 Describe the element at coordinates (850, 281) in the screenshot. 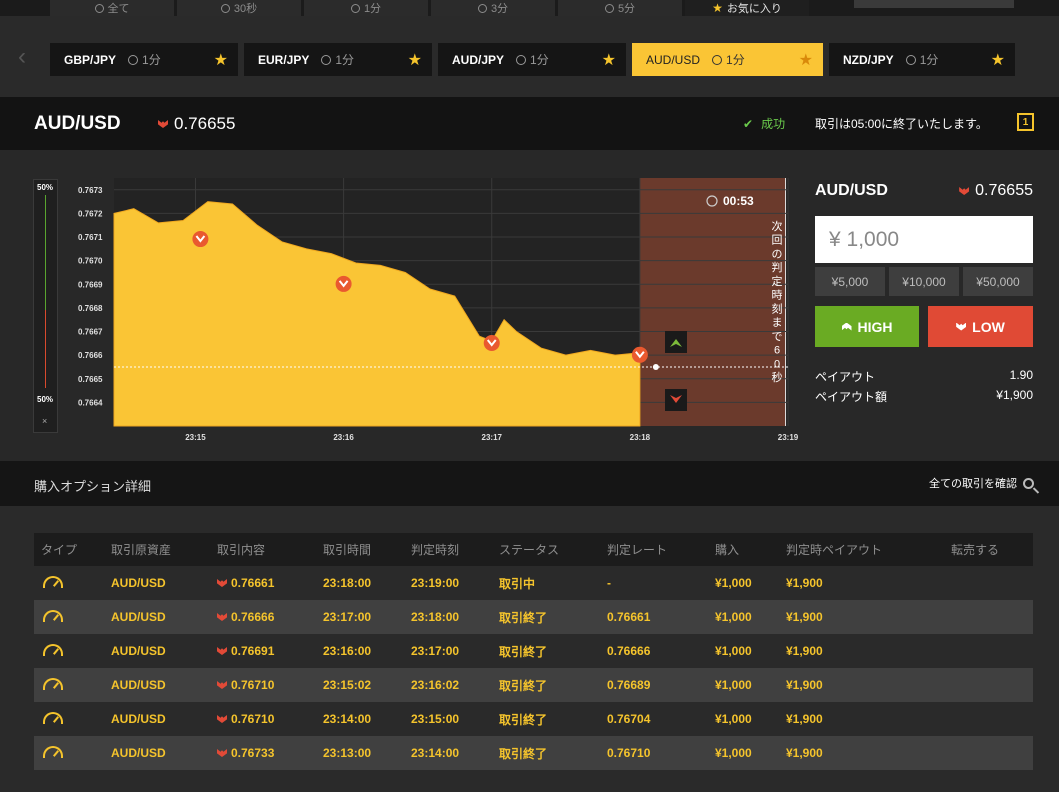

I see `quick-amount-5000: ¥5,000` at that location.